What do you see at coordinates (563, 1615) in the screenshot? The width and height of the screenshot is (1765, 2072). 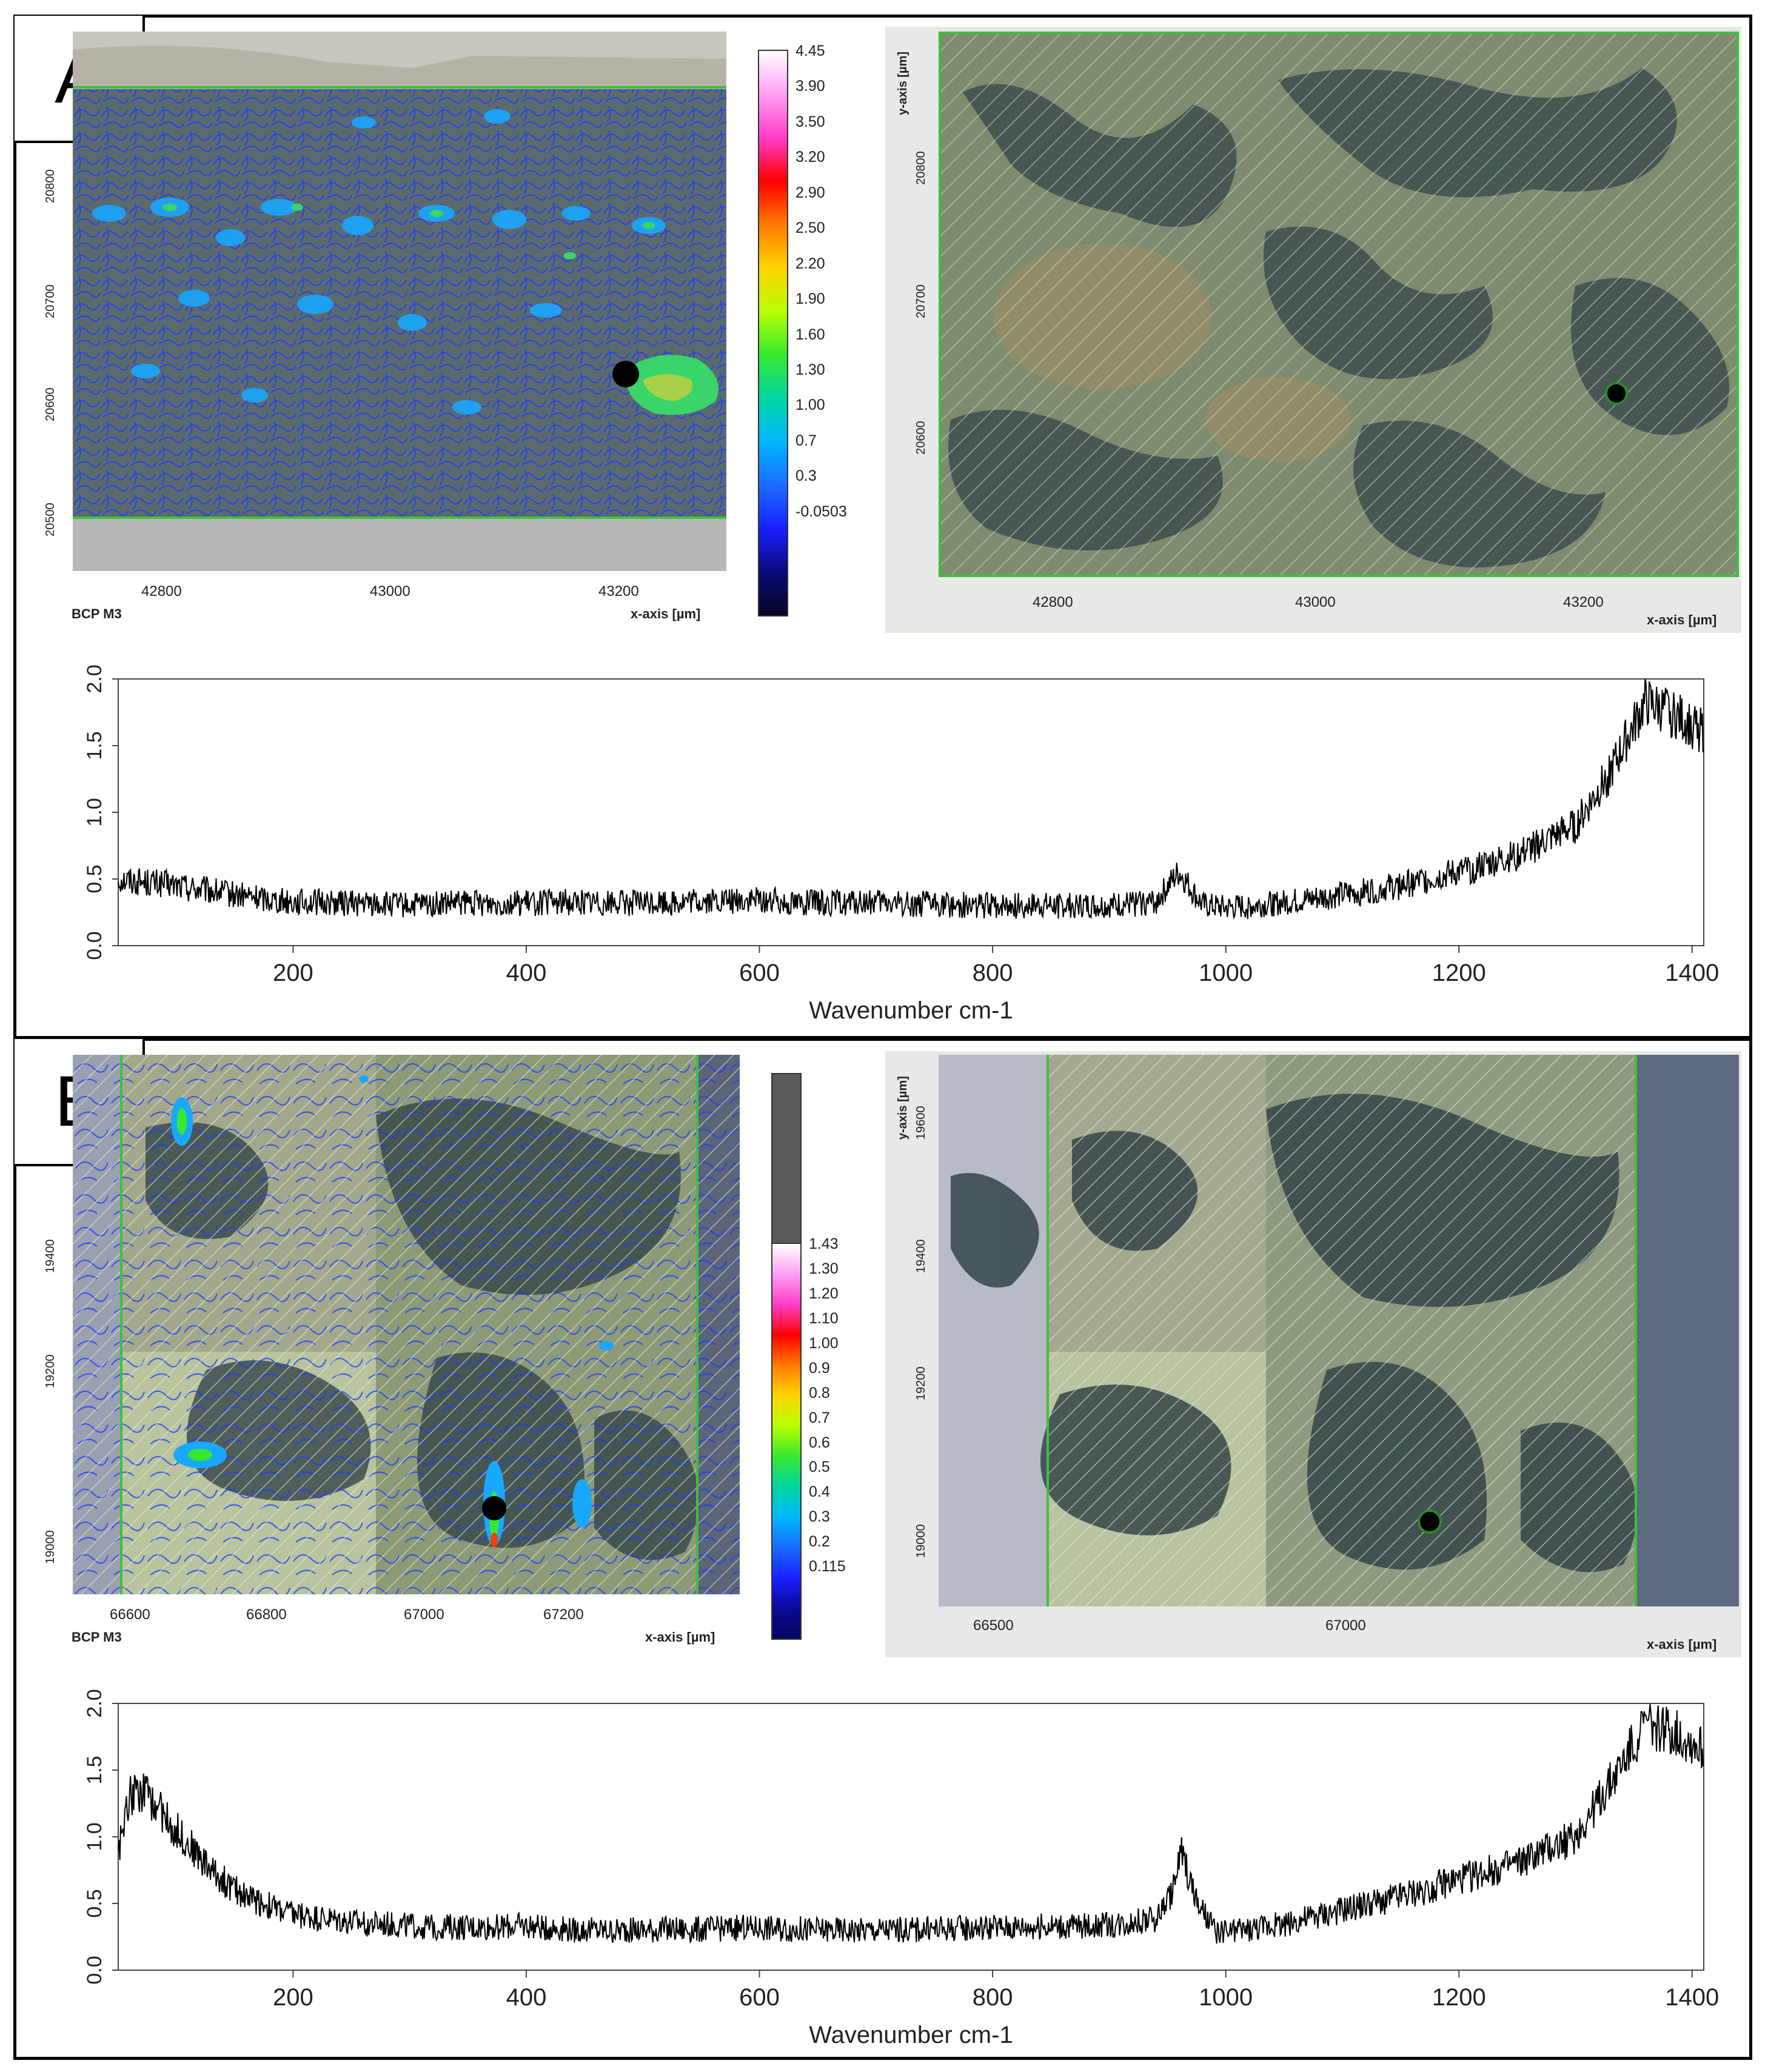 I see `panel-b-map-x-tick: 67200` at bounding box center [563, 1615].